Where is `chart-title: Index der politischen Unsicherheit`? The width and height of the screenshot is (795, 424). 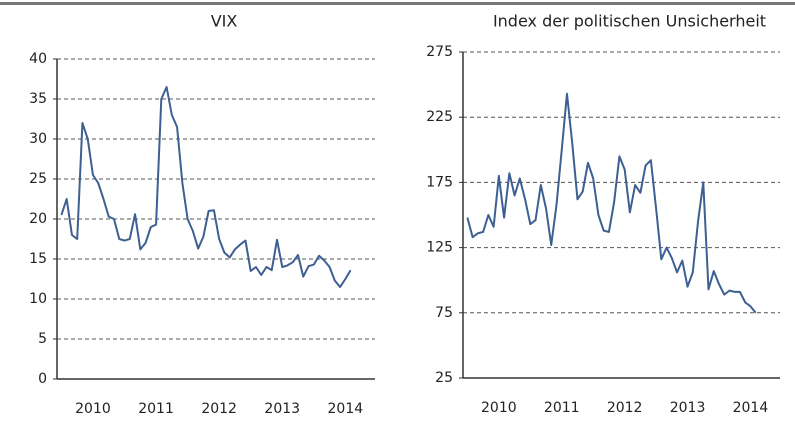
chart-title: Index der politischen Unsicherheit is located at coordinates (629, 21).